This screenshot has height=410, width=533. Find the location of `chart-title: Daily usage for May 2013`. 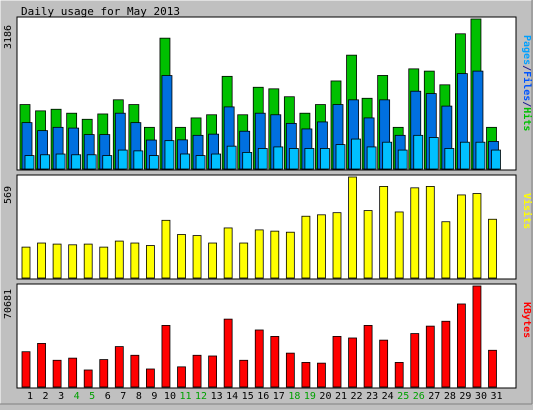

chart-title: Daily usage for May 2013 is located at coordinates (100, 11).